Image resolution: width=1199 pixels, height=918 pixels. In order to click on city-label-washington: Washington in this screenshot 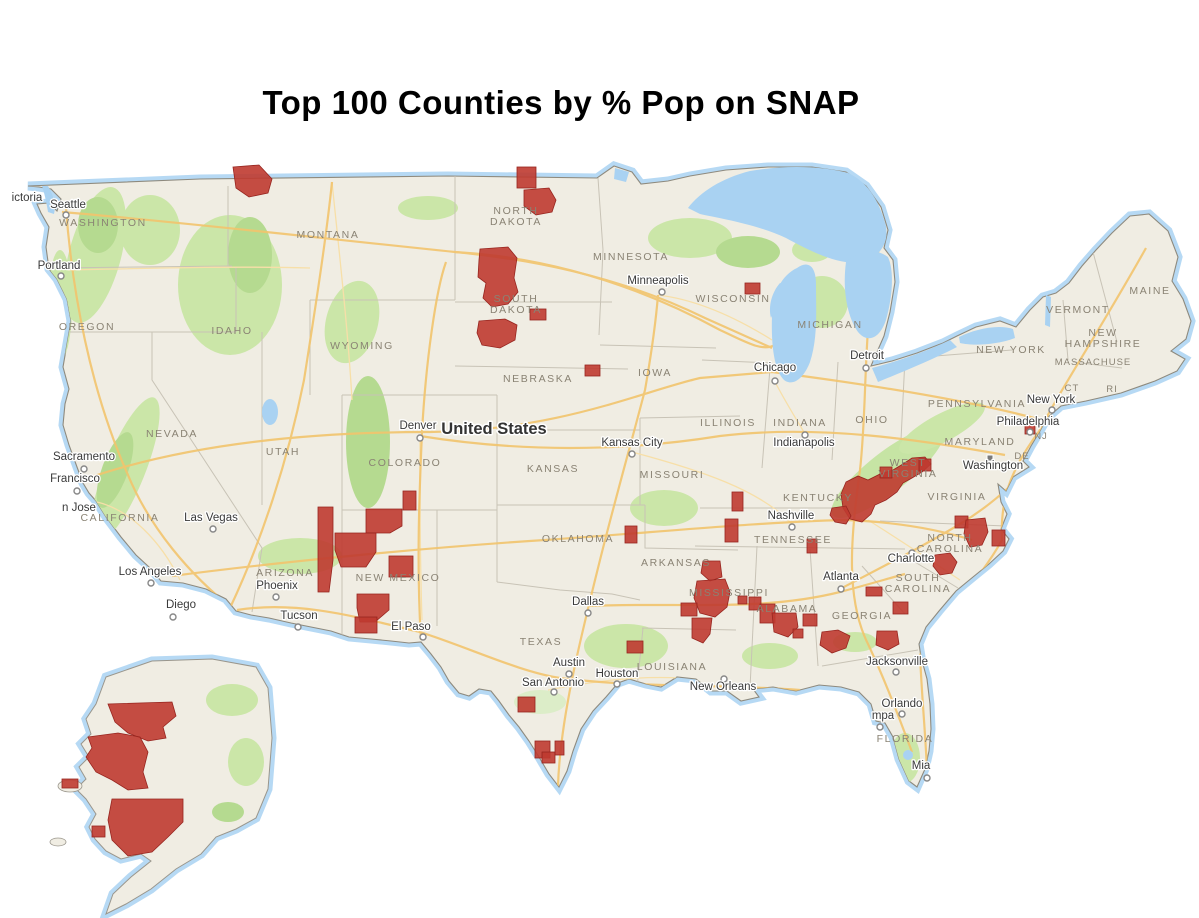, I will do `click(993, 466)`.